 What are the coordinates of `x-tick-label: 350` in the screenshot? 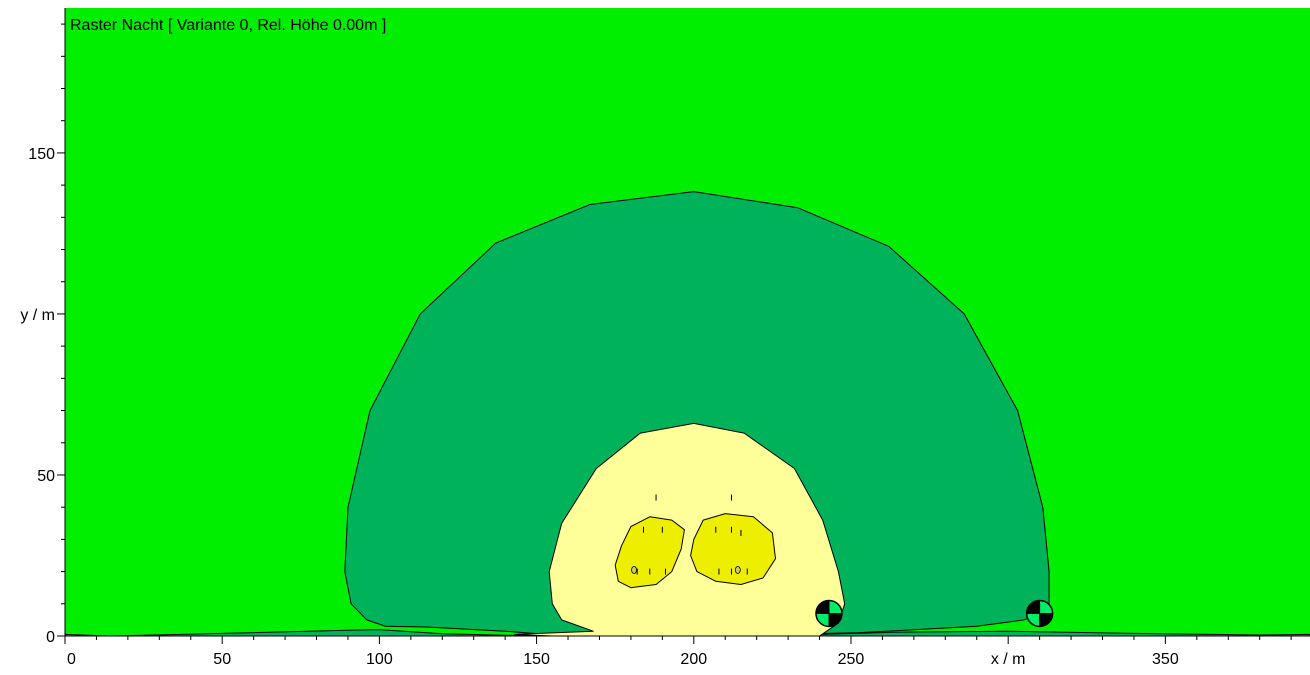 It's located at (1165, 659).